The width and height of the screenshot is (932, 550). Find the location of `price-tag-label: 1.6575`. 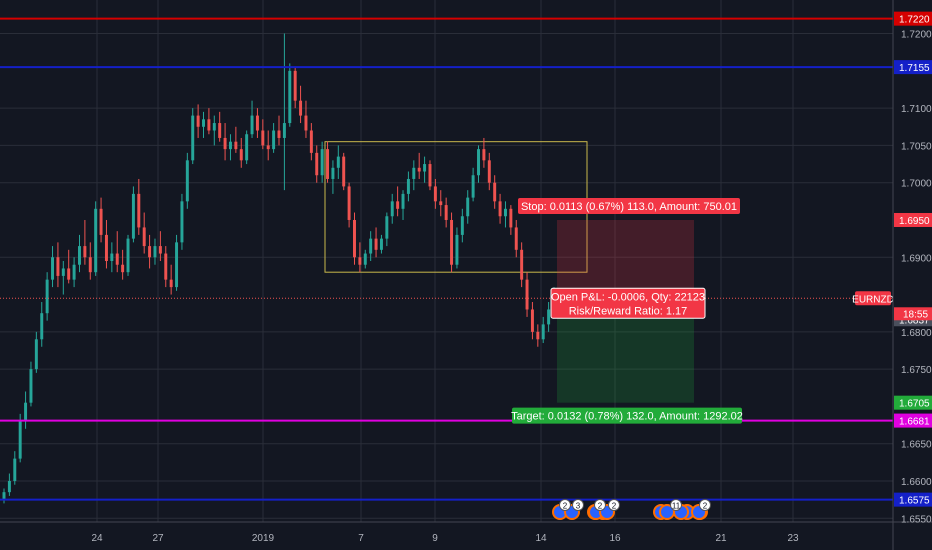

price-tag-label: 1.6575 is located at coordinates (914, 501).